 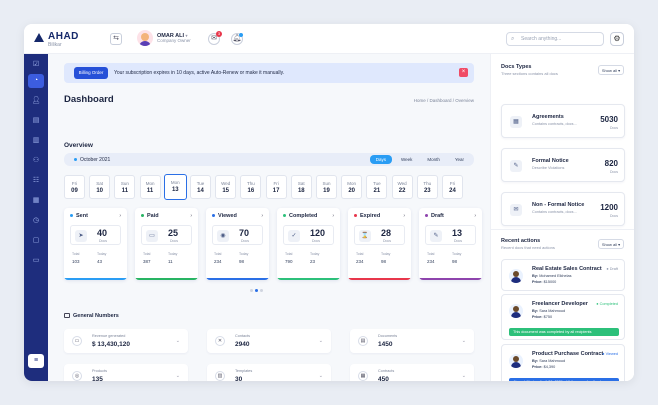 I want to click on stat-value-box: ⌛ 28 Docs, so click(x=379, y=235).